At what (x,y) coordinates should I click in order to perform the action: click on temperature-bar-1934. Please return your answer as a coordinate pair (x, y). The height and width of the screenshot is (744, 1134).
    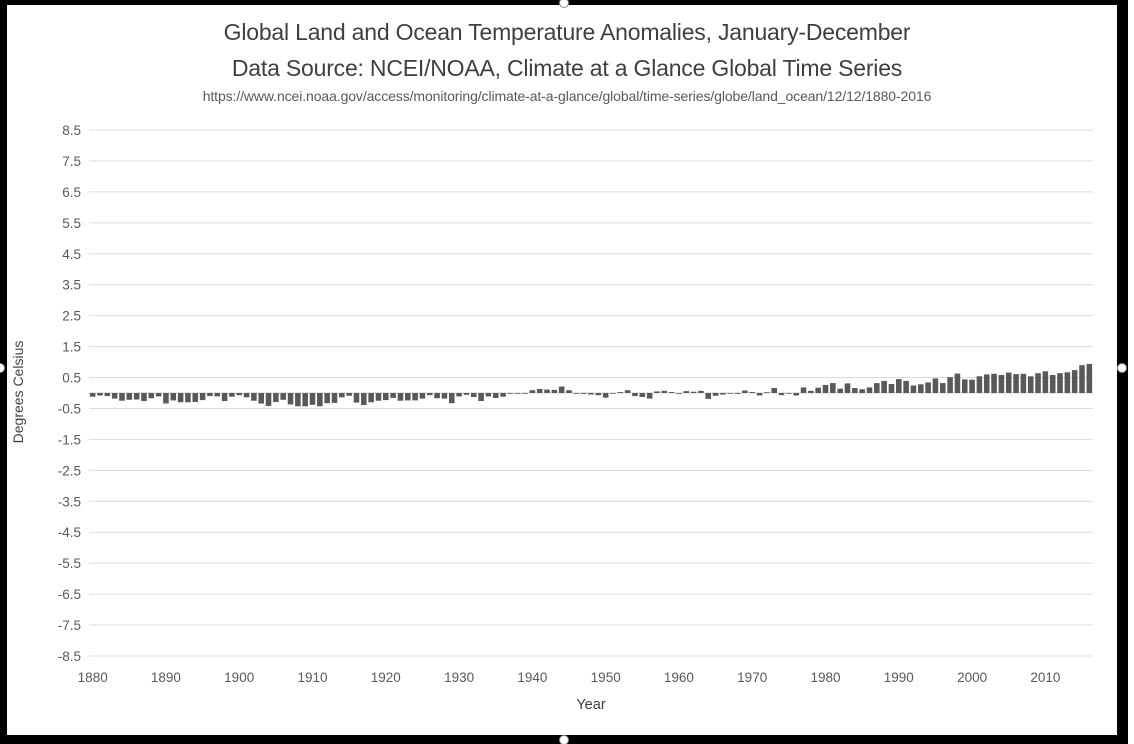
    Looking at the image, I should click on (488, 394).